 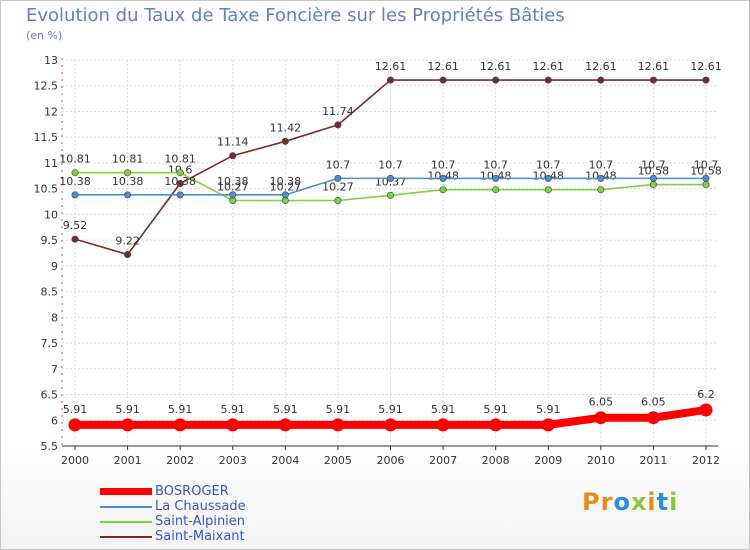 I want to click on legend-item: Saint-Maixant, so click(x=173, y=536).